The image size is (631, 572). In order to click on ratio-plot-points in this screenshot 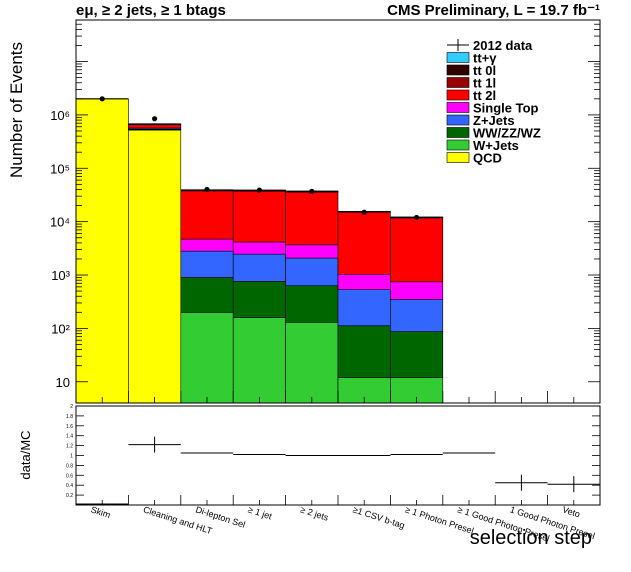, I will do `click(338, 470)`.